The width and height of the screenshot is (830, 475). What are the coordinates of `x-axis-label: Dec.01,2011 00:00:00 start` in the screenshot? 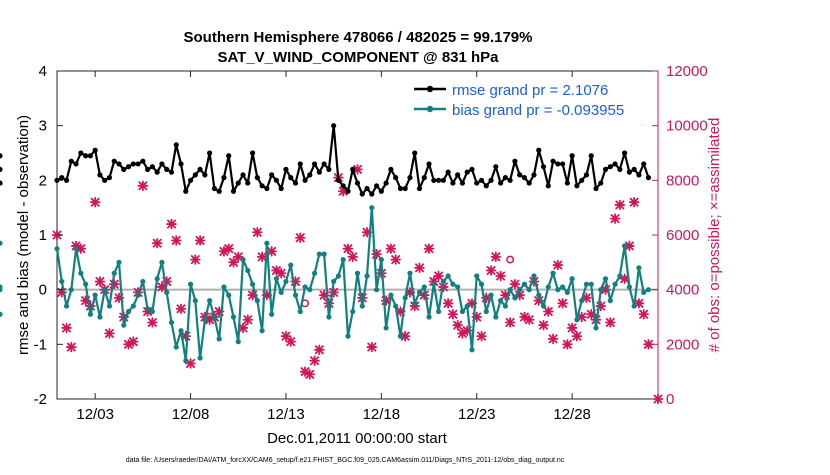 It's located at (357, 438).